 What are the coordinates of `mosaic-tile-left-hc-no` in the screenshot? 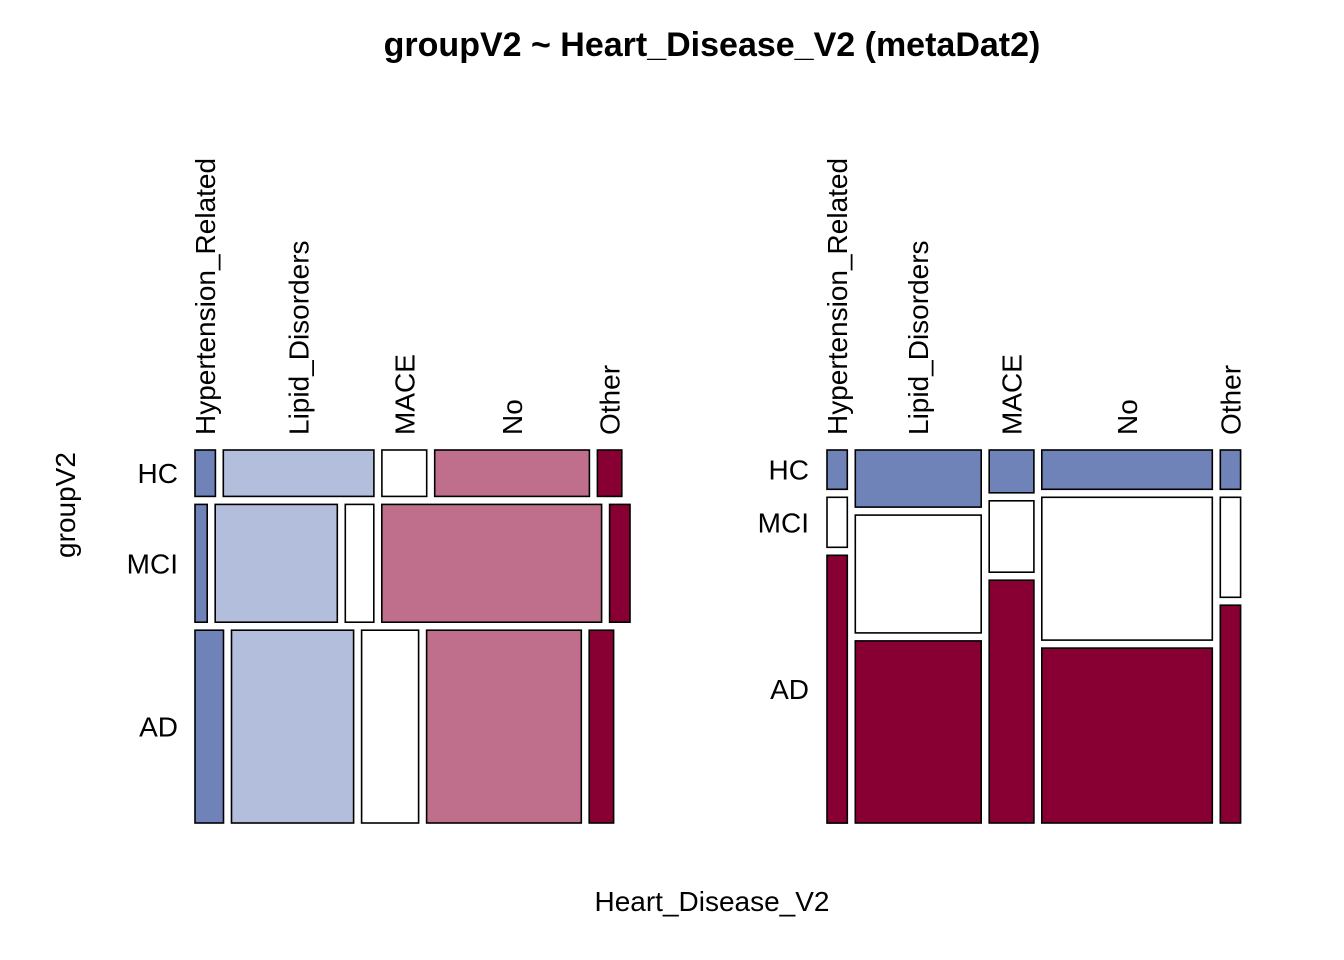 It's located at (512, 473).